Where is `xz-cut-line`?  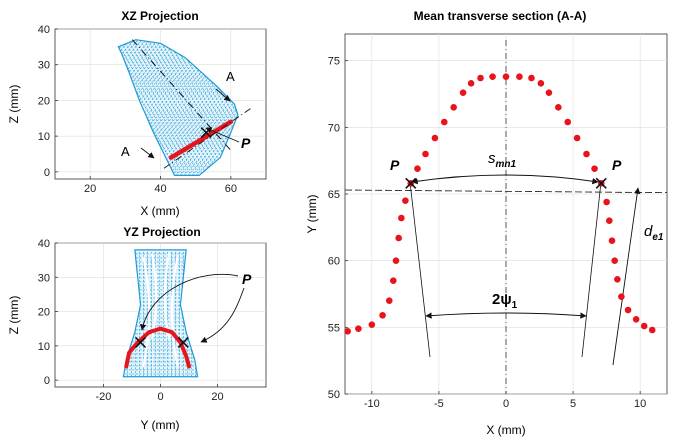
xz-cut-line is located at coordinates (208, 138).